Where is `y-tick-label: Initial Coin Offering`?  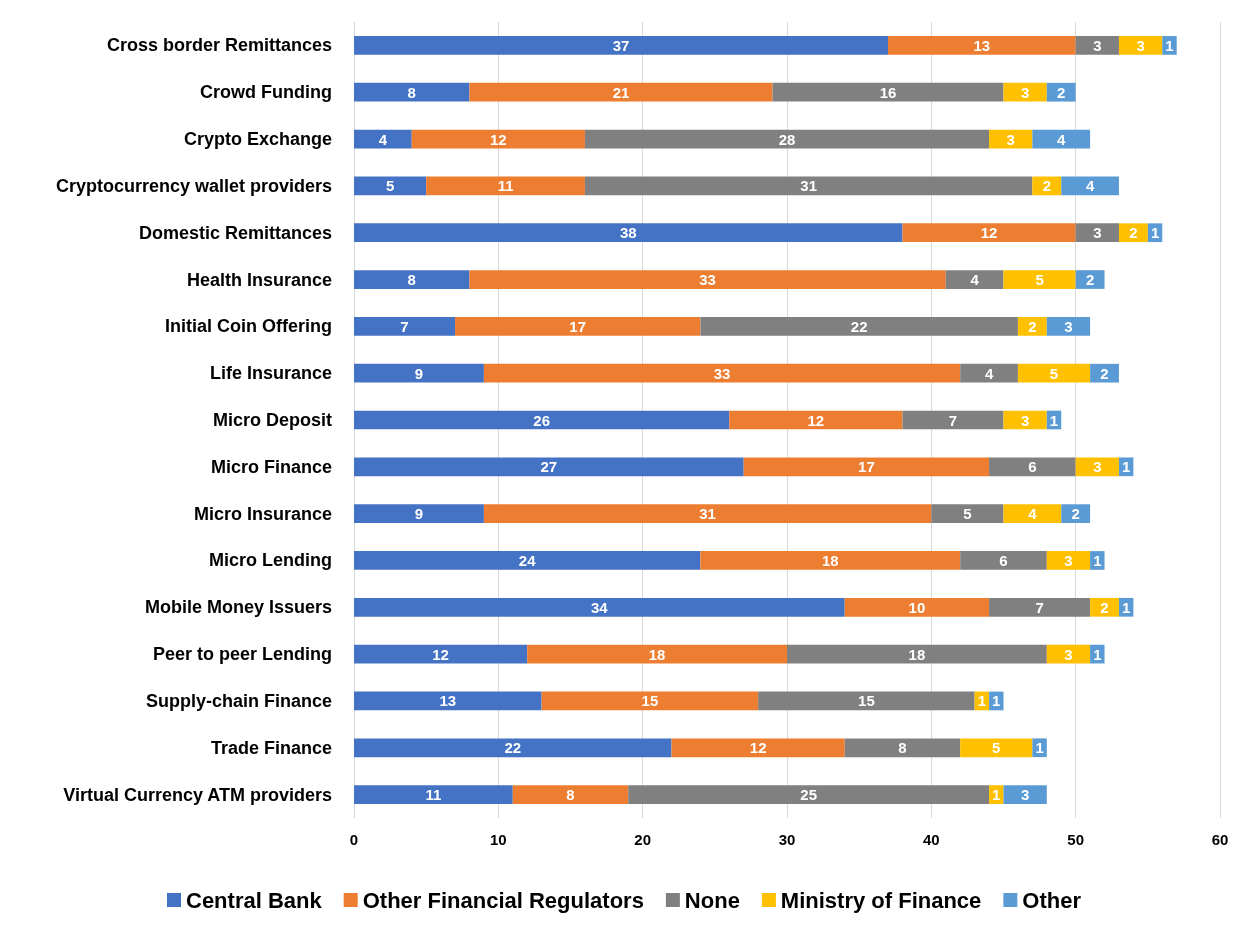
y-tick-label: Initial Coin Offering is located at coordinates (248, 326).